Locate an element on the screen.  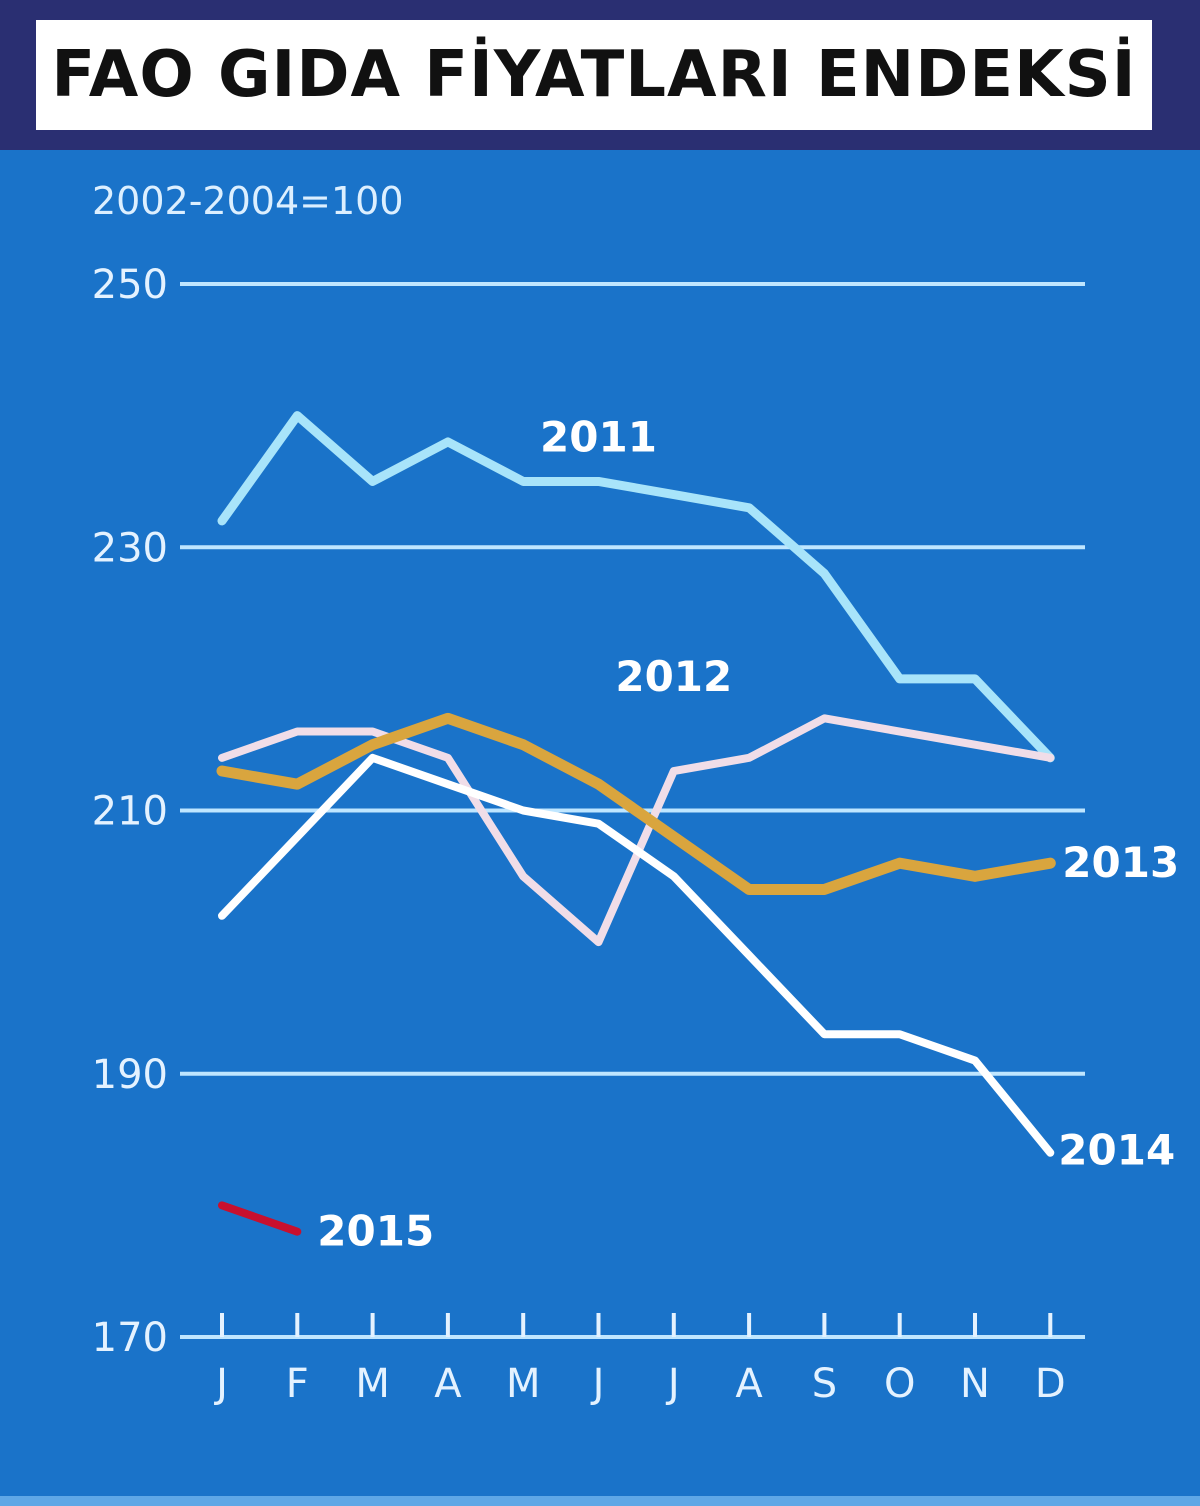
title-box: FAO GIDA FİYATLARI ENDEKSİ is located at coordinates (594, 75).